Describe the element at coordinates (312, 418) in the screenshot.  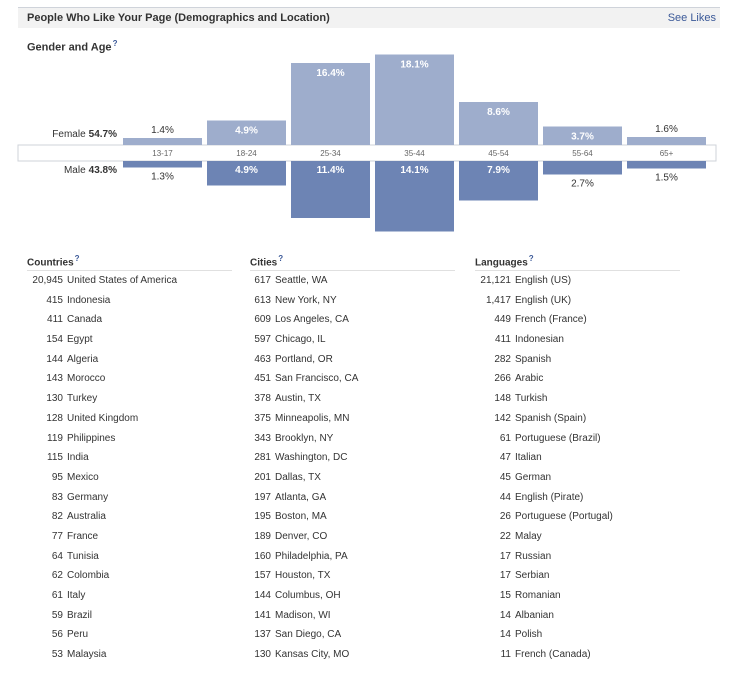
I see `cities-name: Minneapolis, MN` at that location.